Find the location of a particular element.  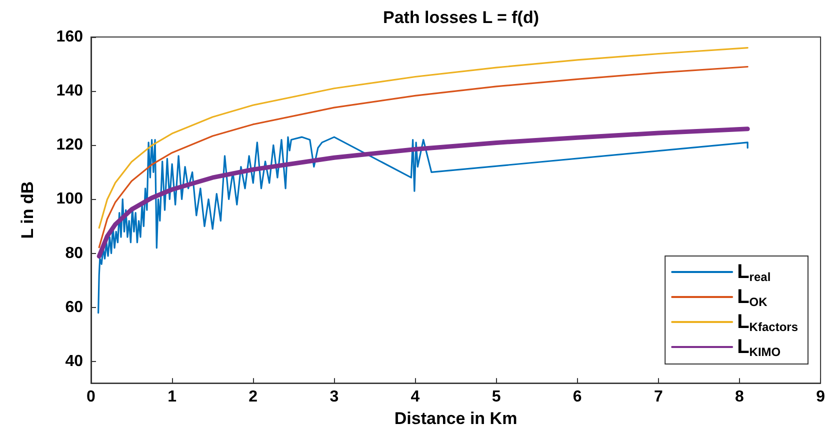

y-tick-label: 40 is located at coordinates (74, 361).